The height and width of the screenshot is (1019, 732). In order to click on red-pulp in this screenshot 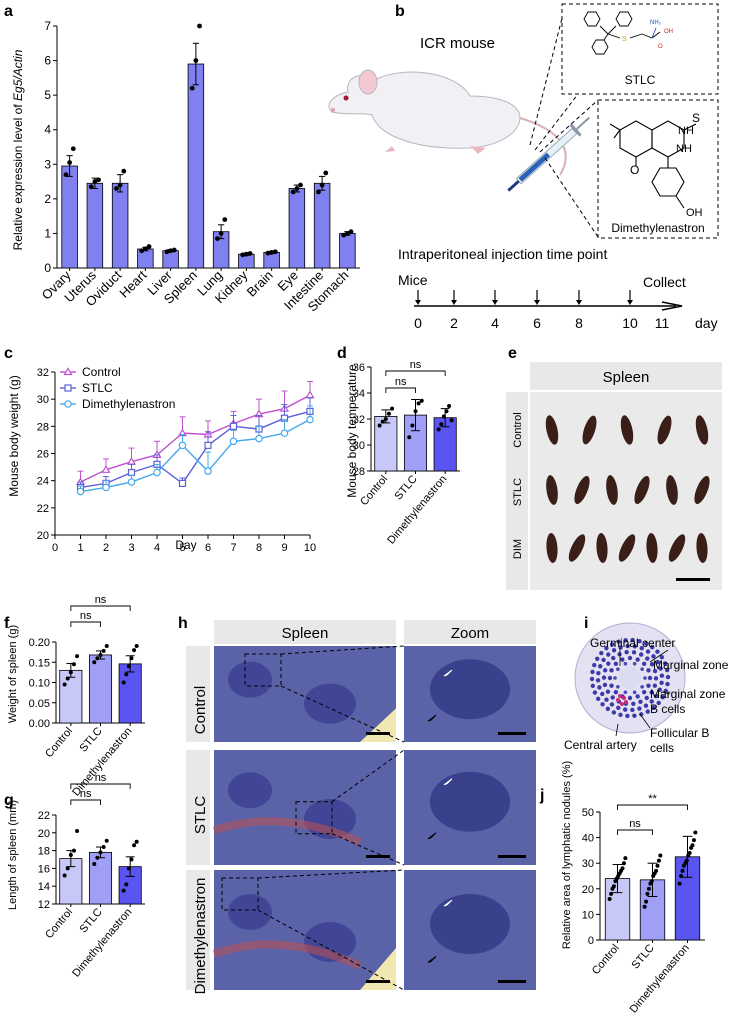, I will do `click(287, 831)`.